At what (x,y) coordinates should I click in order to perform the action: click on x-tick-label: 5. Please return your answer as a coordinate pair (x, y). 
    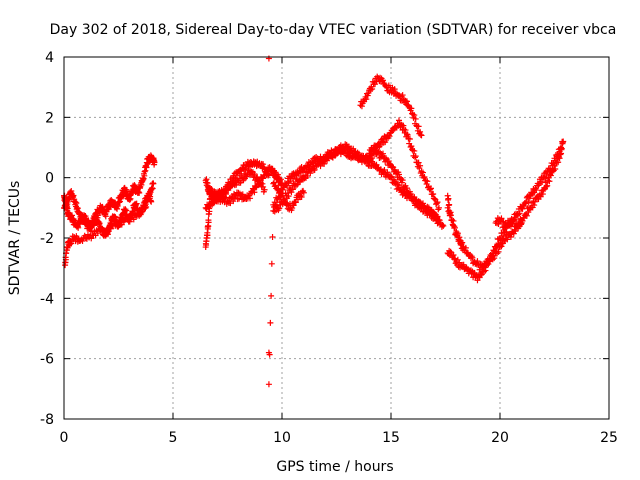
    Looking at the image, I should click on (173, 438).